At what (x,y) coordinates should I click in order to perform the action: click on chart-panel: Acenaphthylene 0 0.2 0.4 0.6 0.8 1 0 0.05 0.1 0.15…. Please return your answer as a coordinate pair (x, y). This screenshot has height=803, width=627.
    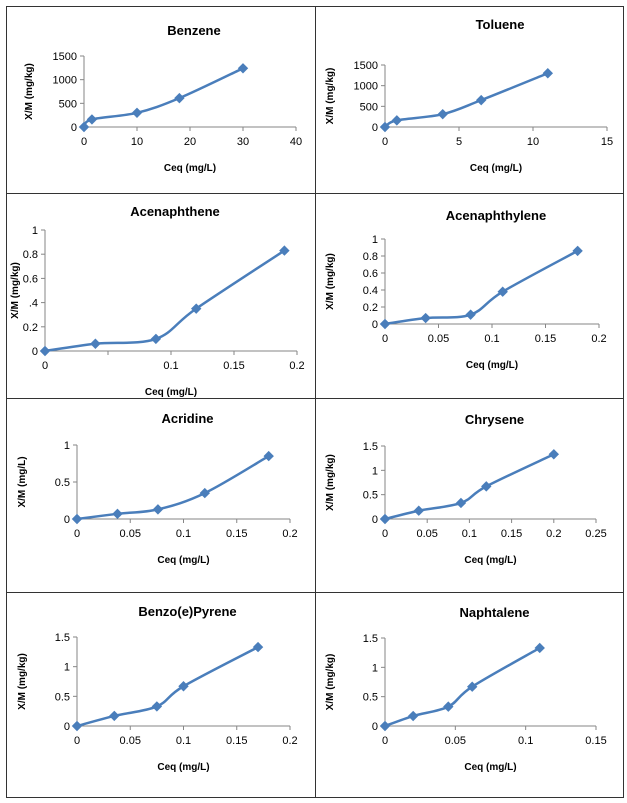
    Looking at the image, I should click on (469, 295).